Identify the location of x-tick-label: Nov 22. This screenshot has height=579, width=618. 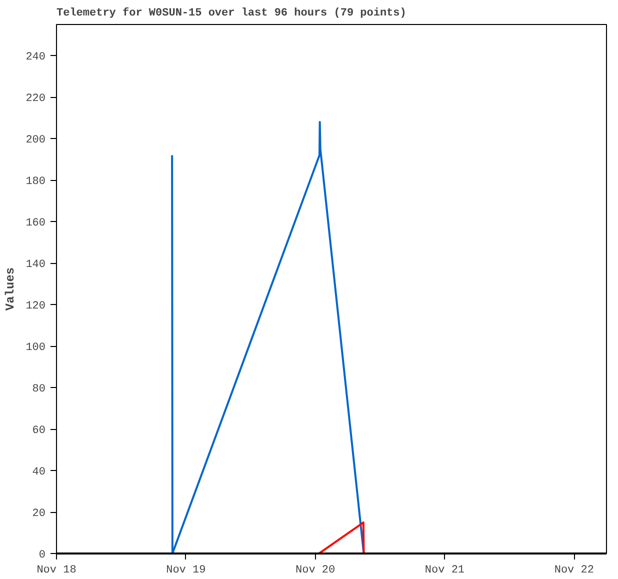
(574, 570).